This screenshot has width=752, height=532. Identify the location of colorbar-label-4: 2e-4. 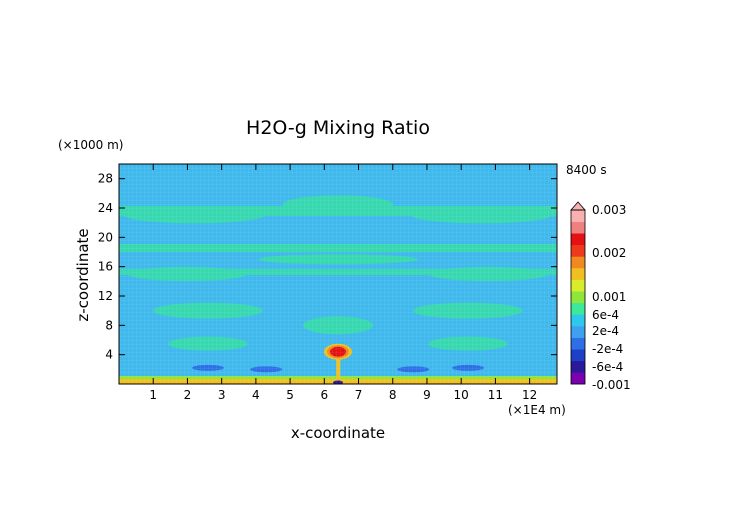
(605, 331).